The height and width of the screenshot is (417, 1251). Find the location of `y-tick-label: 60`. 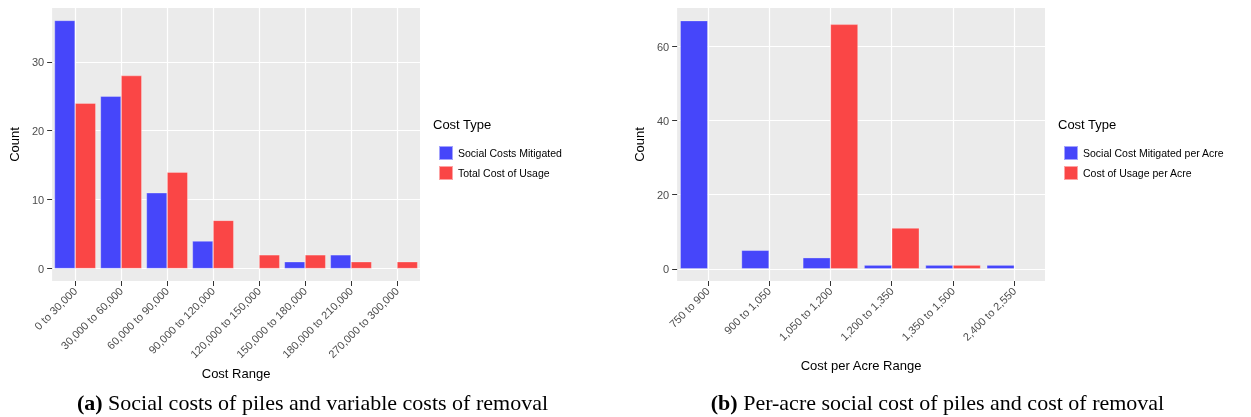

y-tick-label: 60 is located at coordinates (663, 46).